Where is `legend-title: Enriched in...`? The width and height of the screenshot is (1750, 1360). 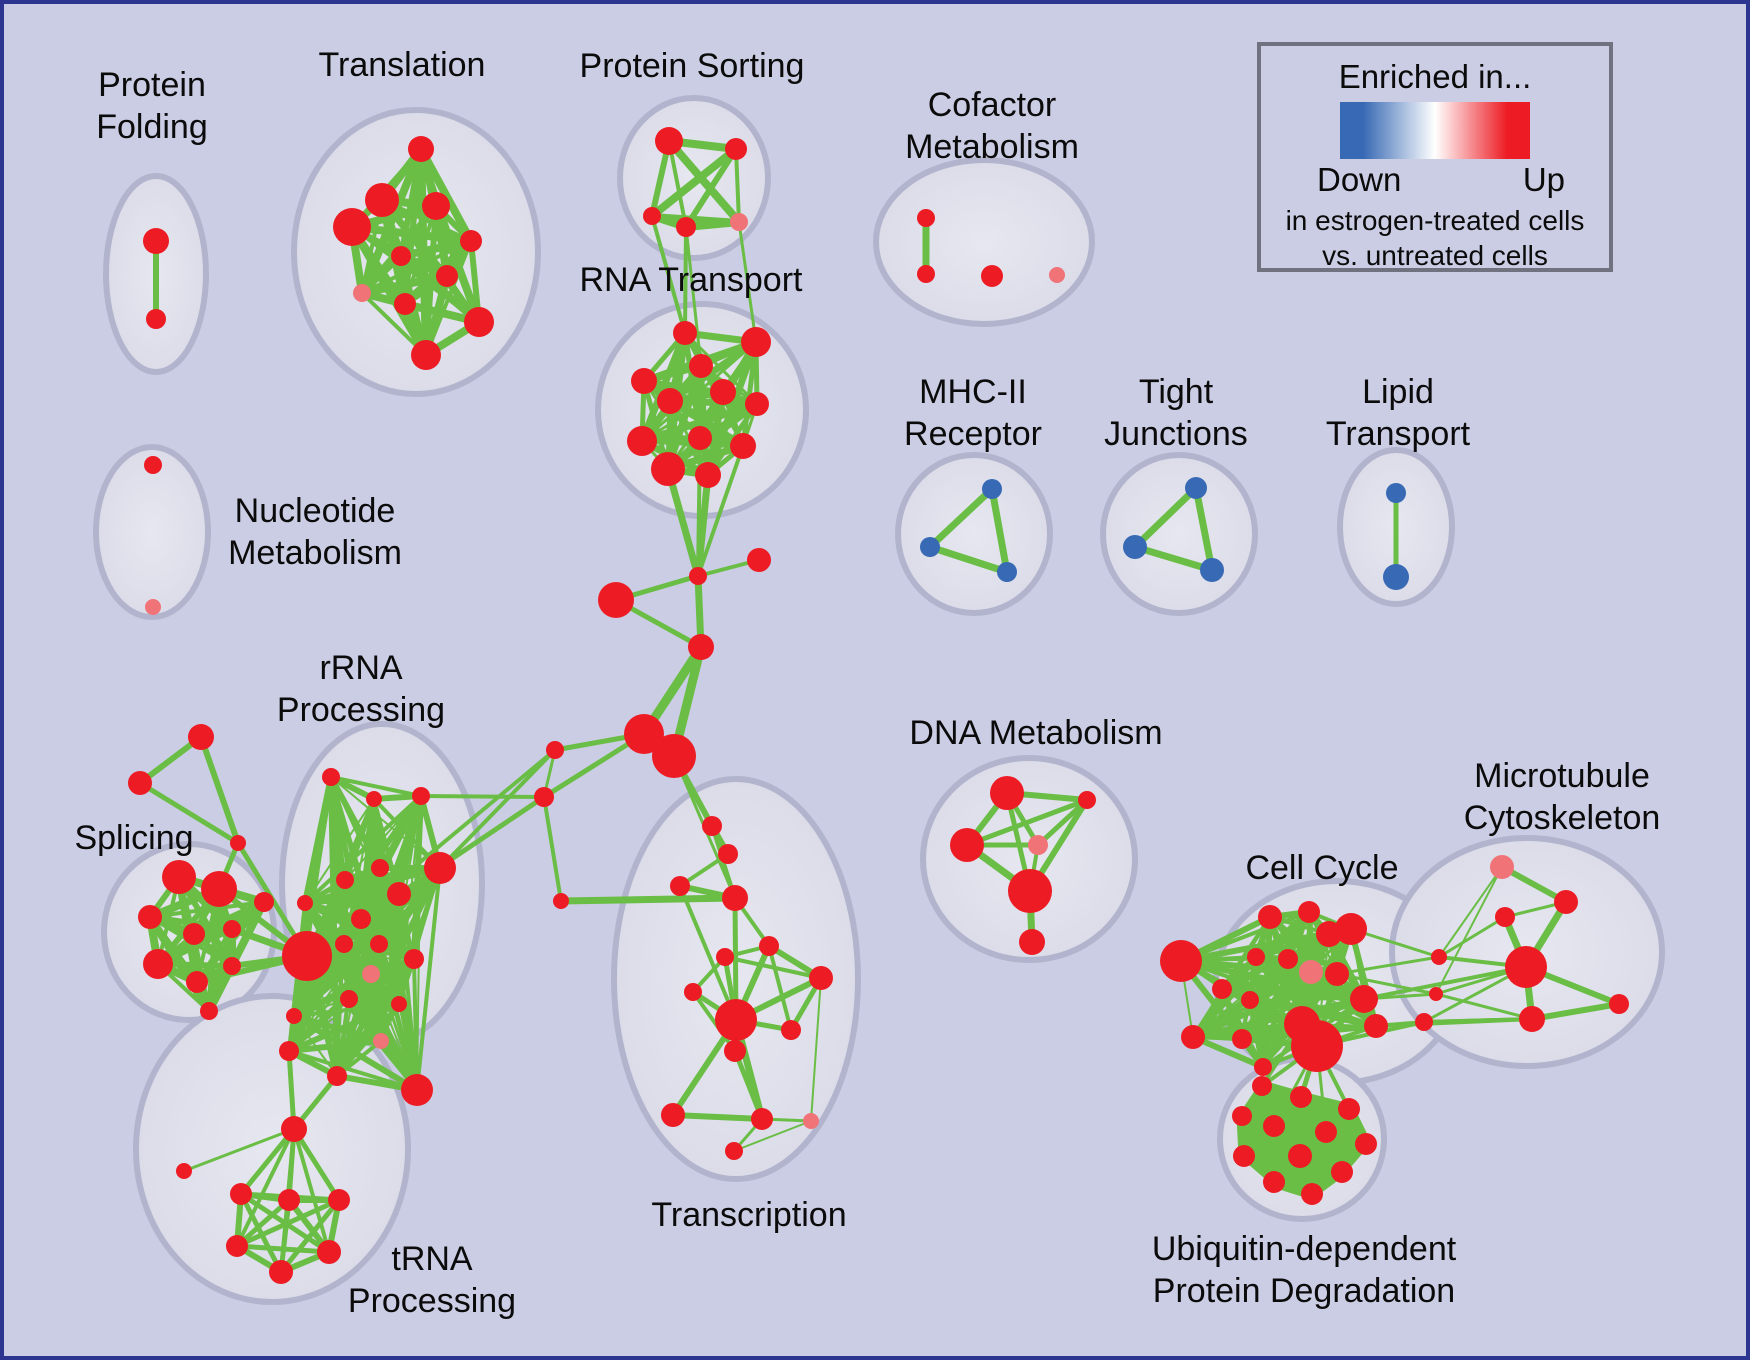 legend-title: Enriched in... is located at coordinates (1435, 76).